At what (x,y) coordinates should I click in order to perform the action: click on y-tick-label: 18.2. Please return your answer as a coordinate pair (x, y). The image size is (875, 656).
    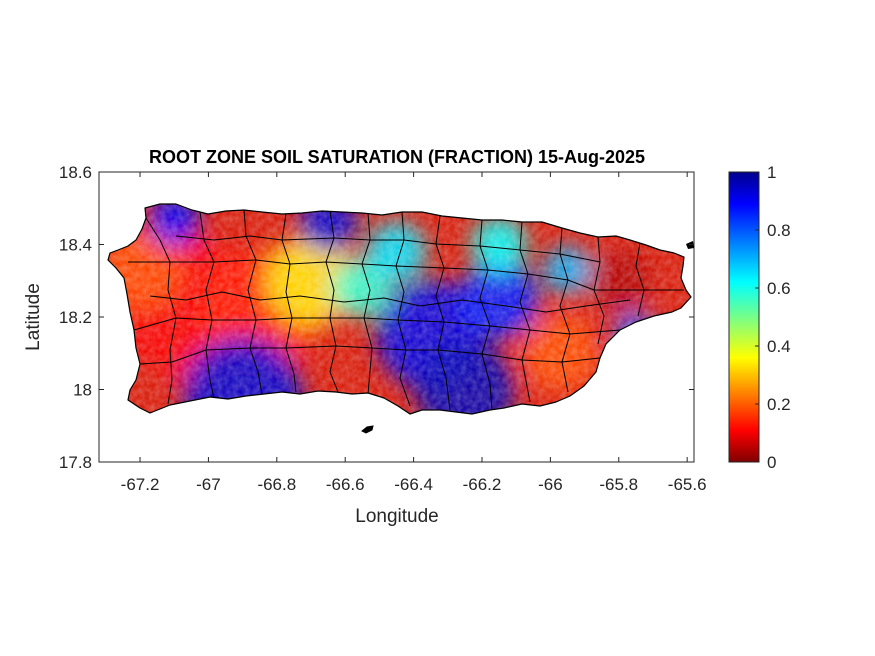
    Looking at the image, I should click on (75, 317).